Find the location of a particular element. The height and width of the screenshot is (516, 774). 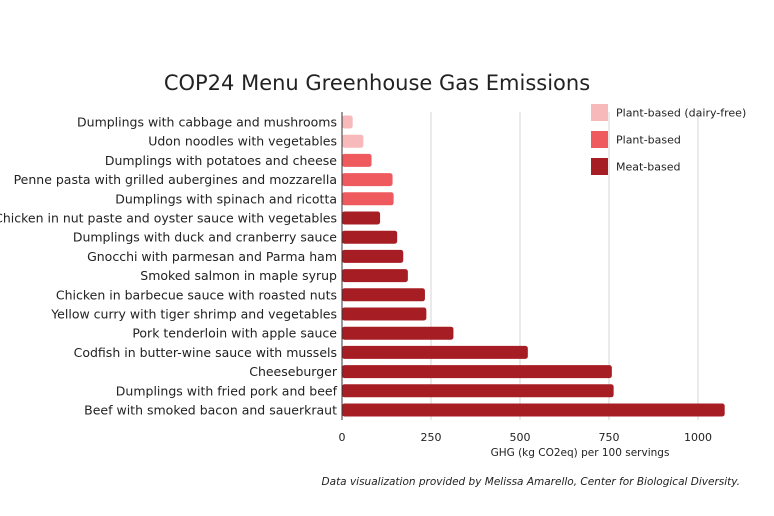

chart-title: COP24 Menu Greenhouse Gas Emissions is located at coordinates (377, 83).